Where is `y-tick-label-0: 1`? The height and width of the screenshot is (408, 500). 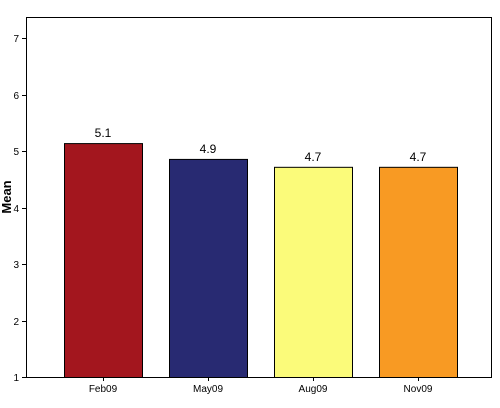 y-tick-label-0: 1 is located at coordinates (16, 378).